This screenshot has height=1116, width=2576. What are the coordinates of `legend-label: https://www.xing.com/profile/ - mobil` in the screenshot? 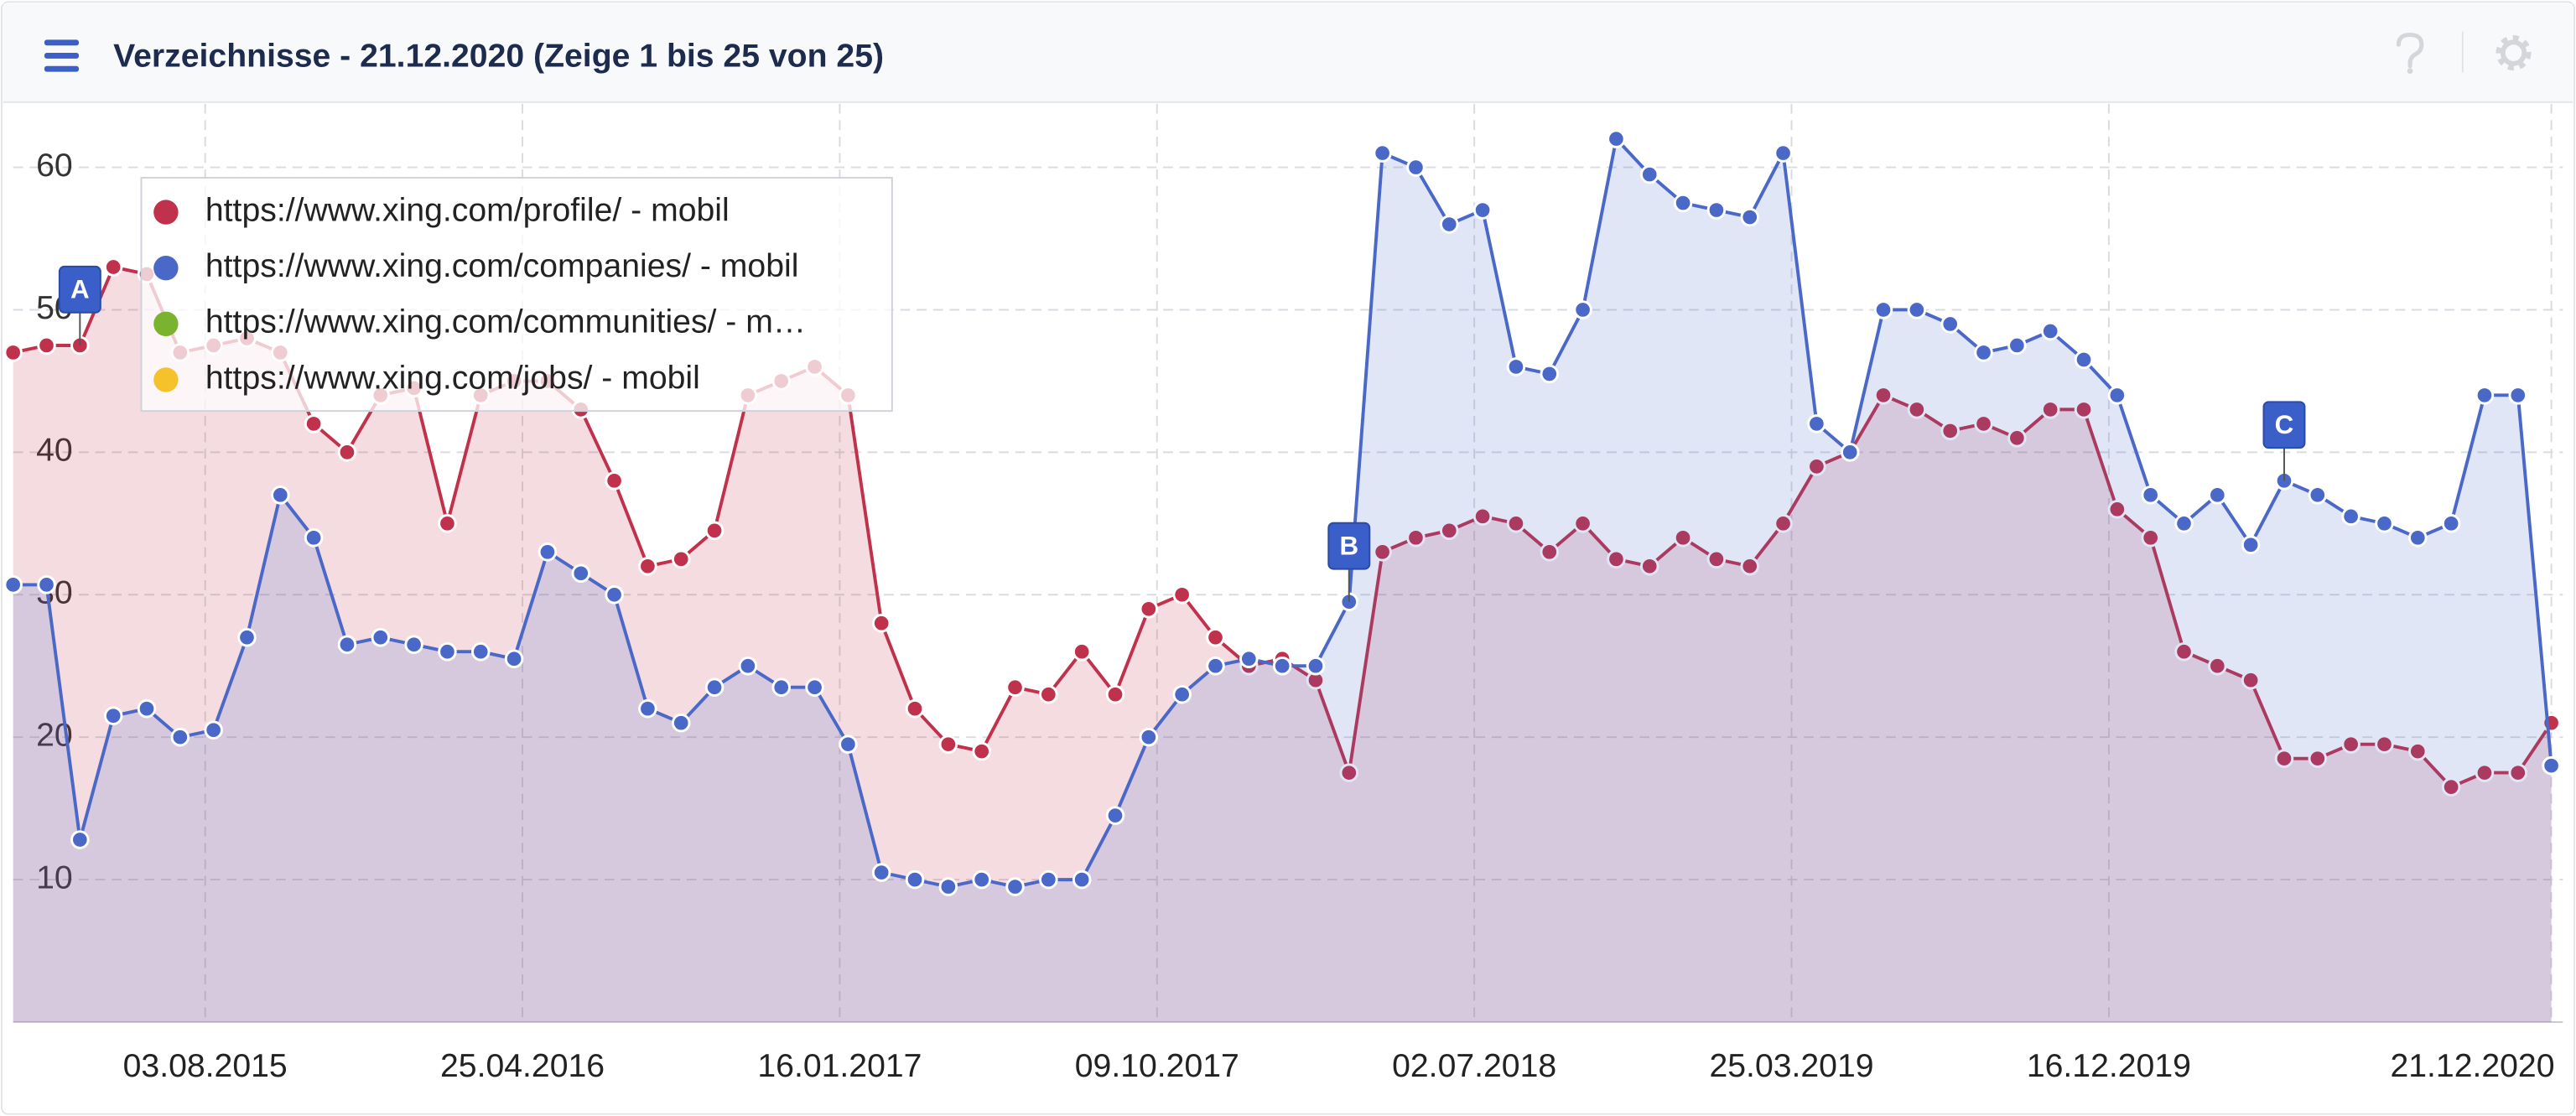 It's located at (467, 210).